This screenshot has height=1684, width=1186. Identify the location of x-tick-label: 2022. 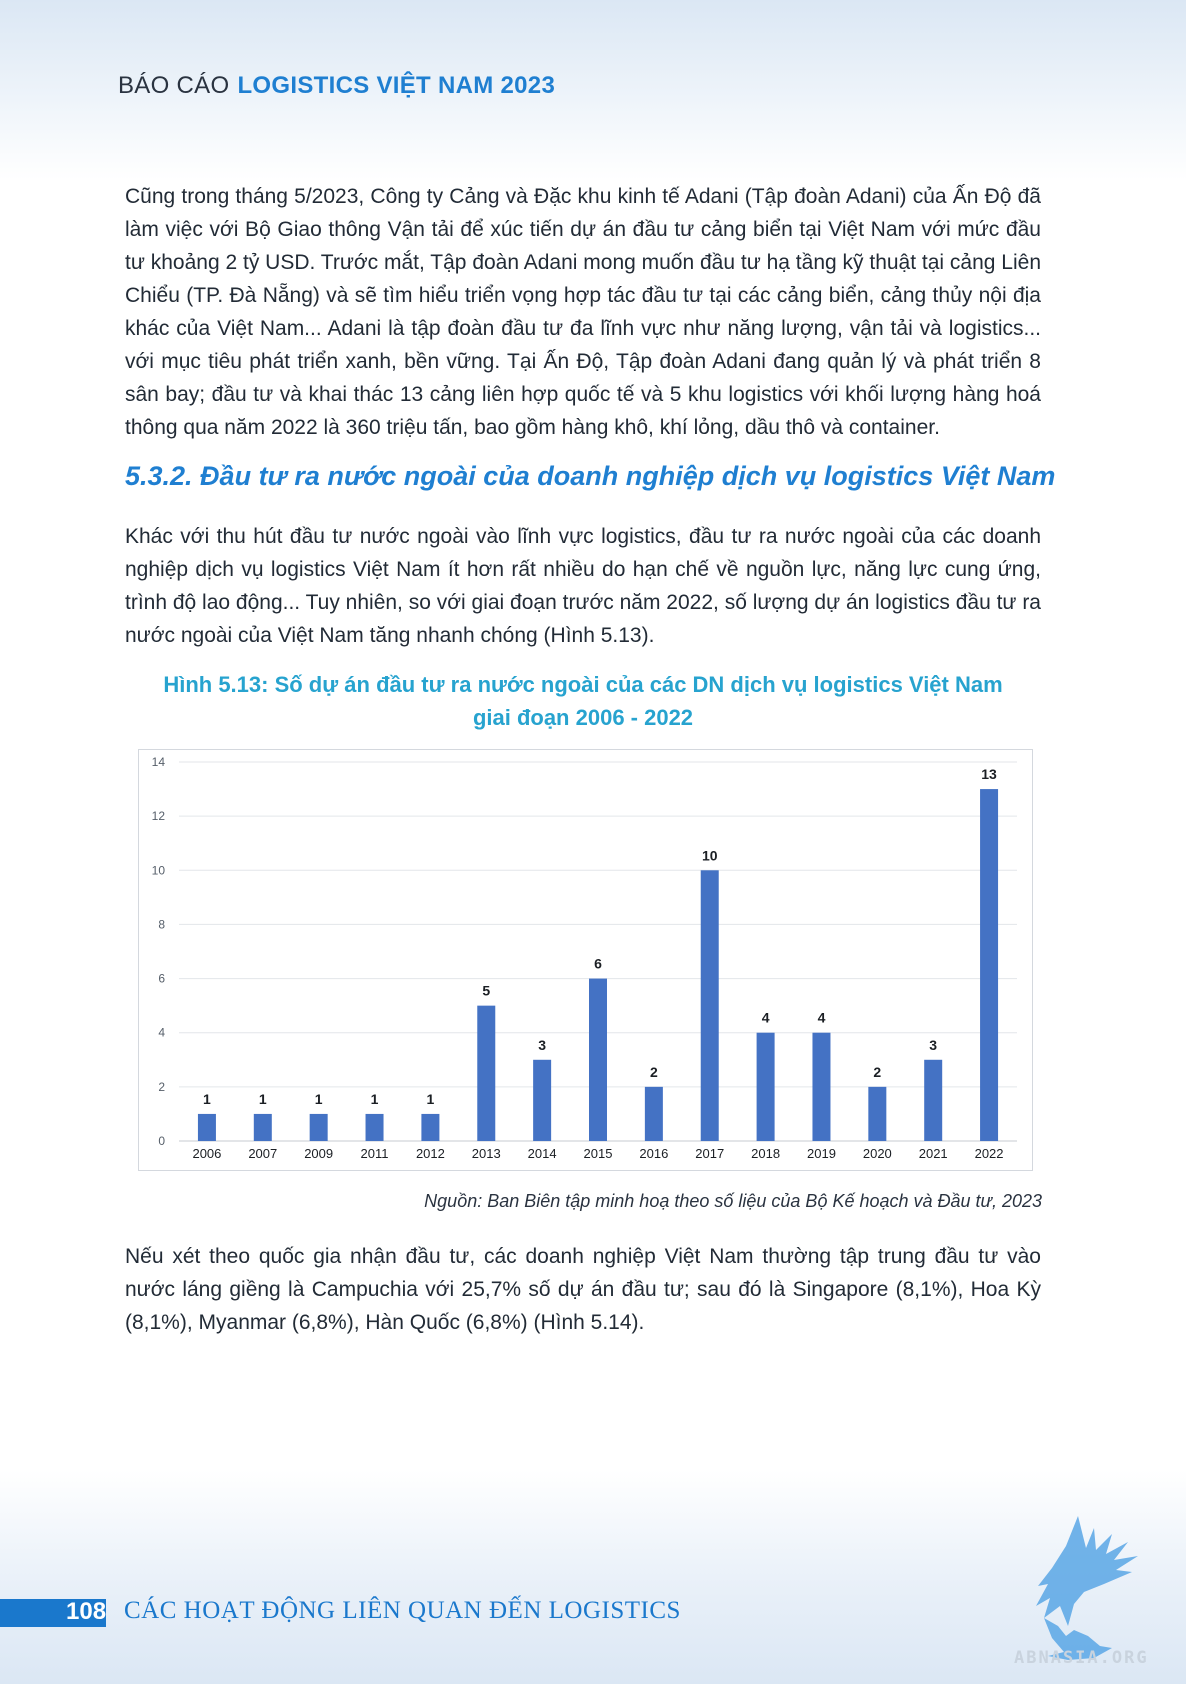
(989, 1153).